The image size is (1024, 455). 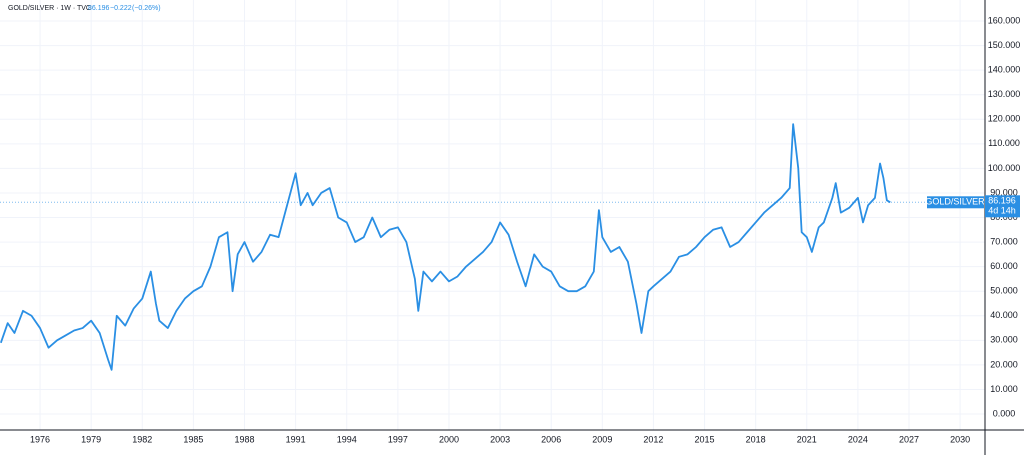 What do you see at coordinates (500, 439) in the screenshot?
I see `x-tick-label: 2003` at bounding box center [500, 439].